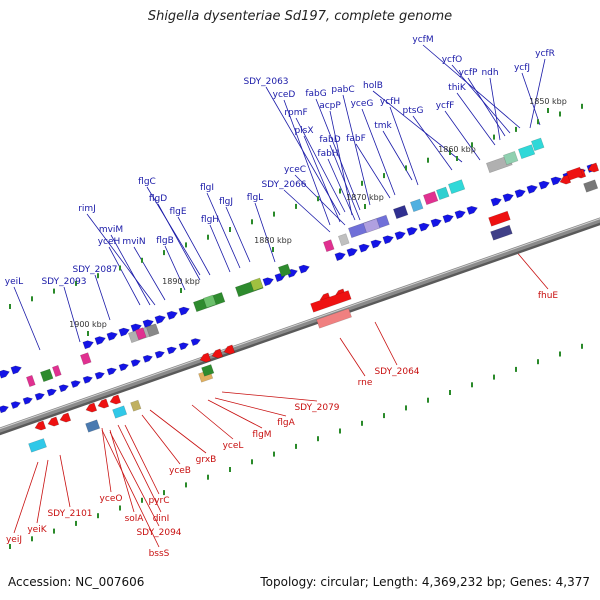 The image size is (600, 600). Describe the element at coordinates (489, 73) in the screenshot. I see `forward-gene-label: ndh` at that location.